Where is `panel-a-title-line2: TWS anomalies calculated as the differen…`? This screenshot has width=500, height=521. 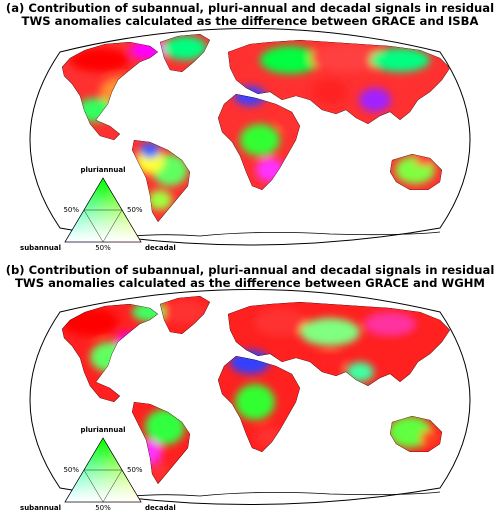 panel-a-title-line2: TWS anomalies calculated as the differen… is located at coordinates (250, 21).